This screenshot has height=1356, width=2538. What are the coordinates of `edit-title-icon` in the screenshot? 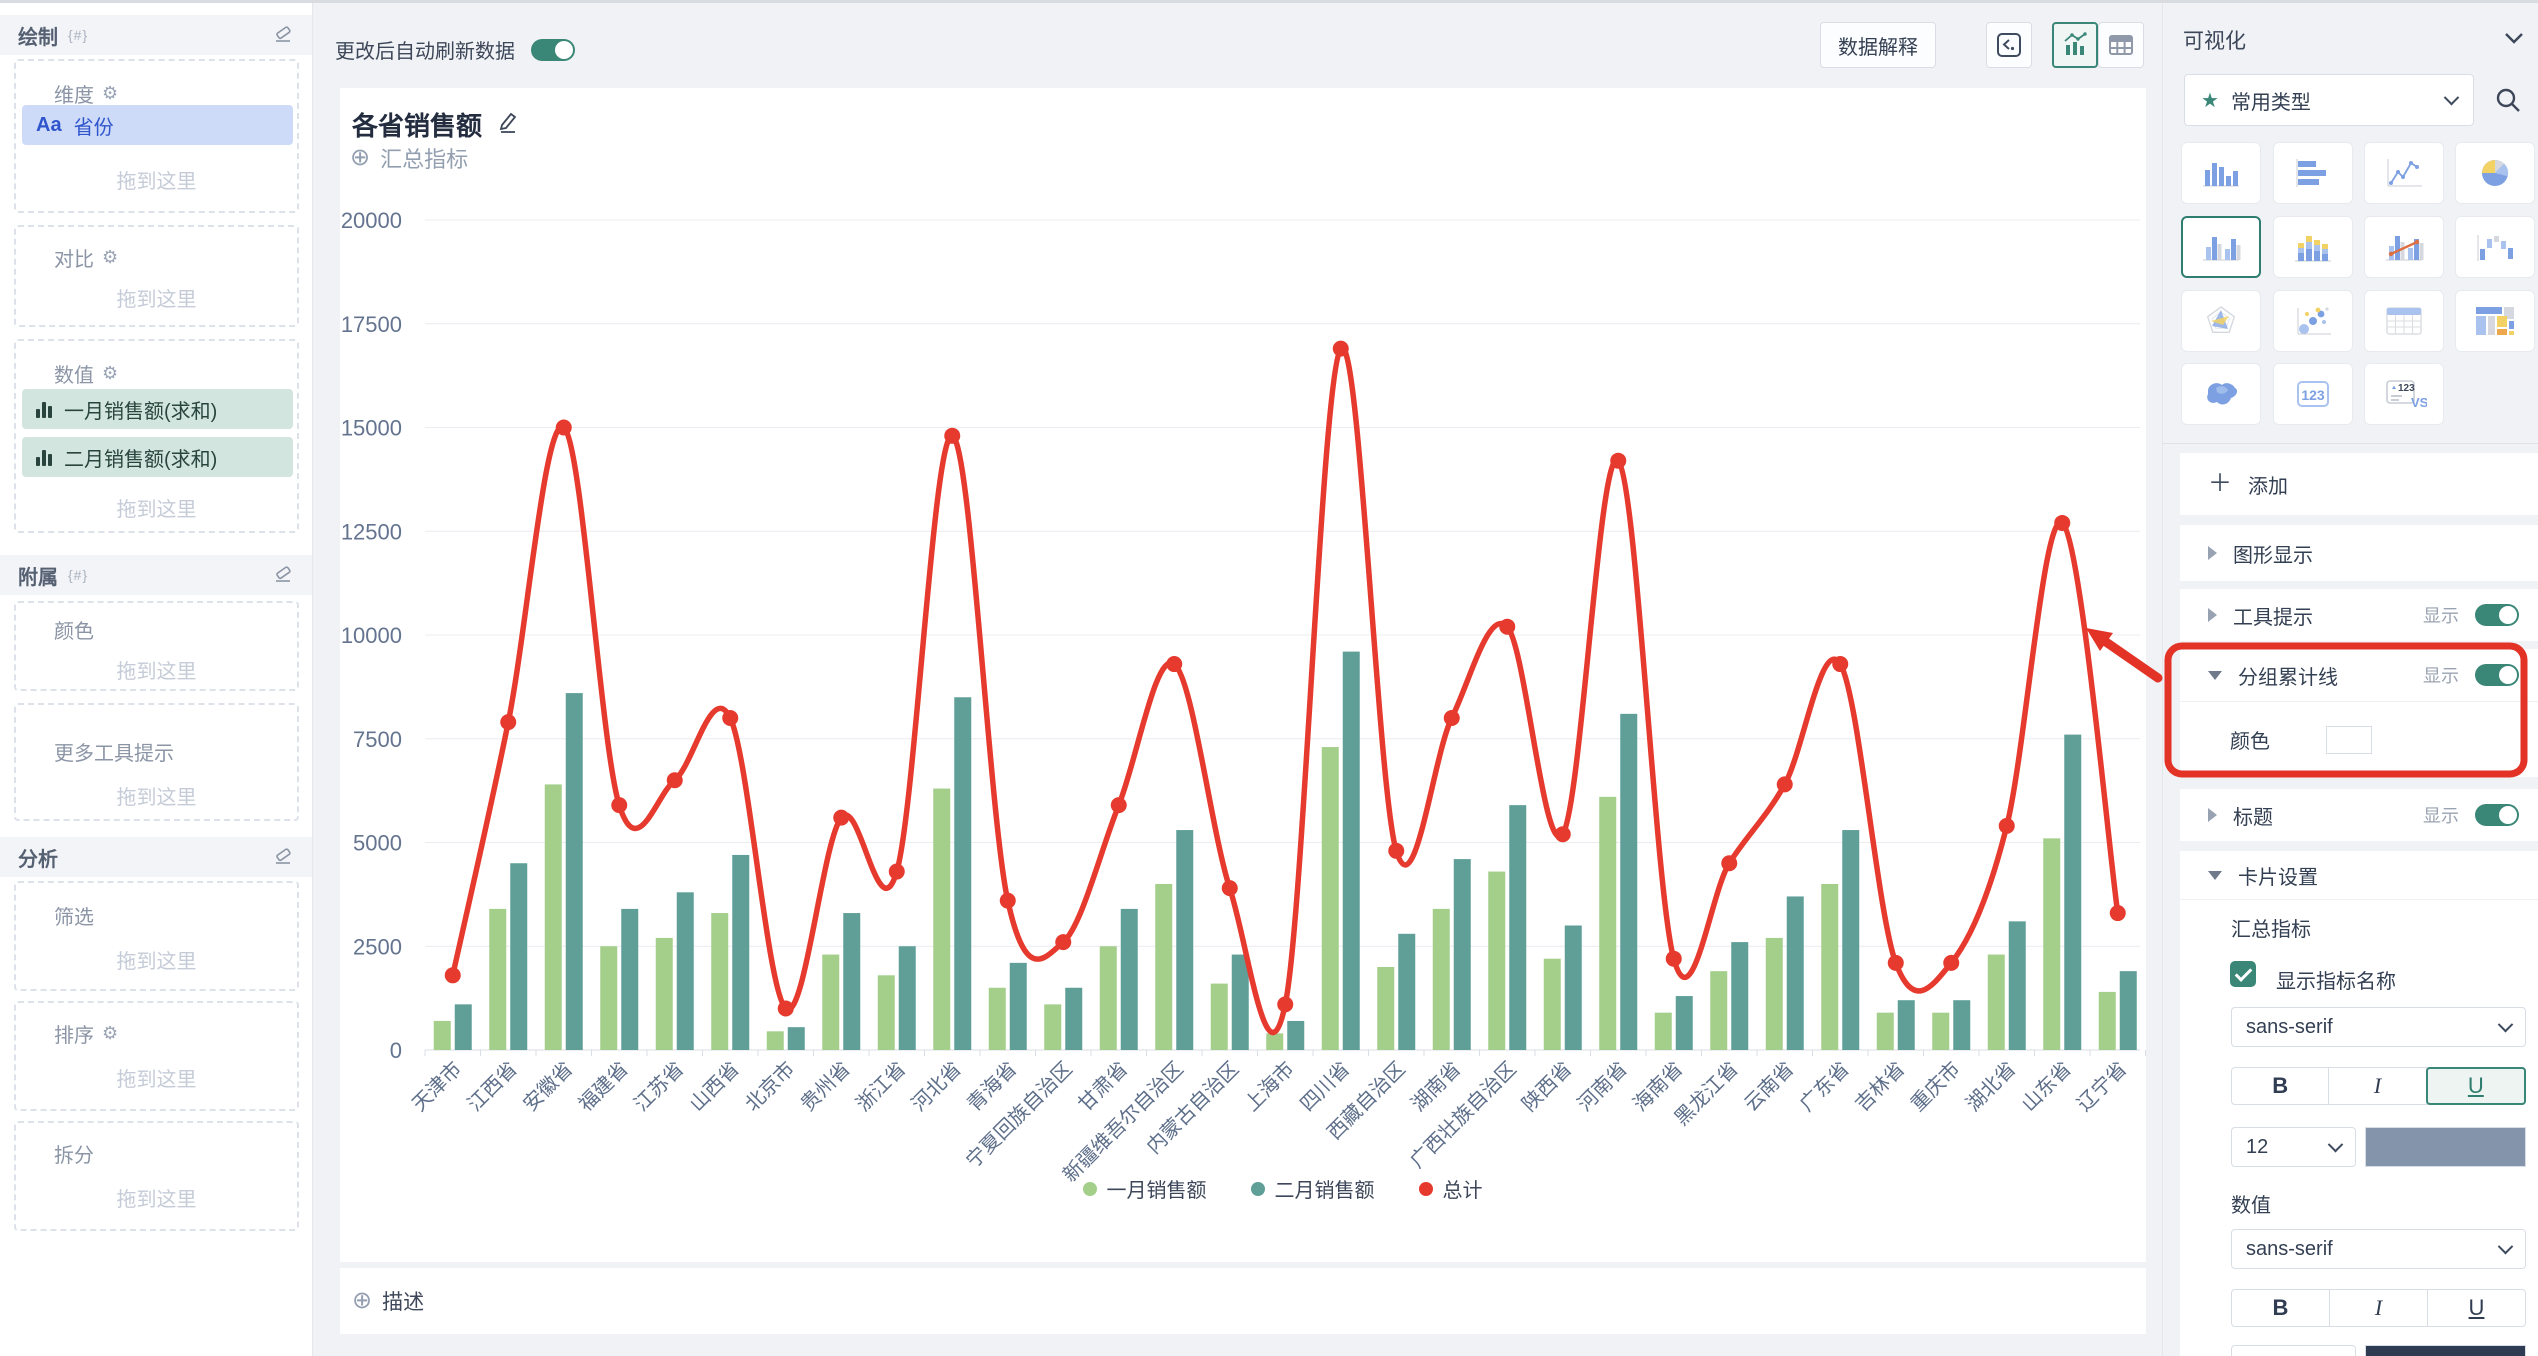 It's located at (507, 124).